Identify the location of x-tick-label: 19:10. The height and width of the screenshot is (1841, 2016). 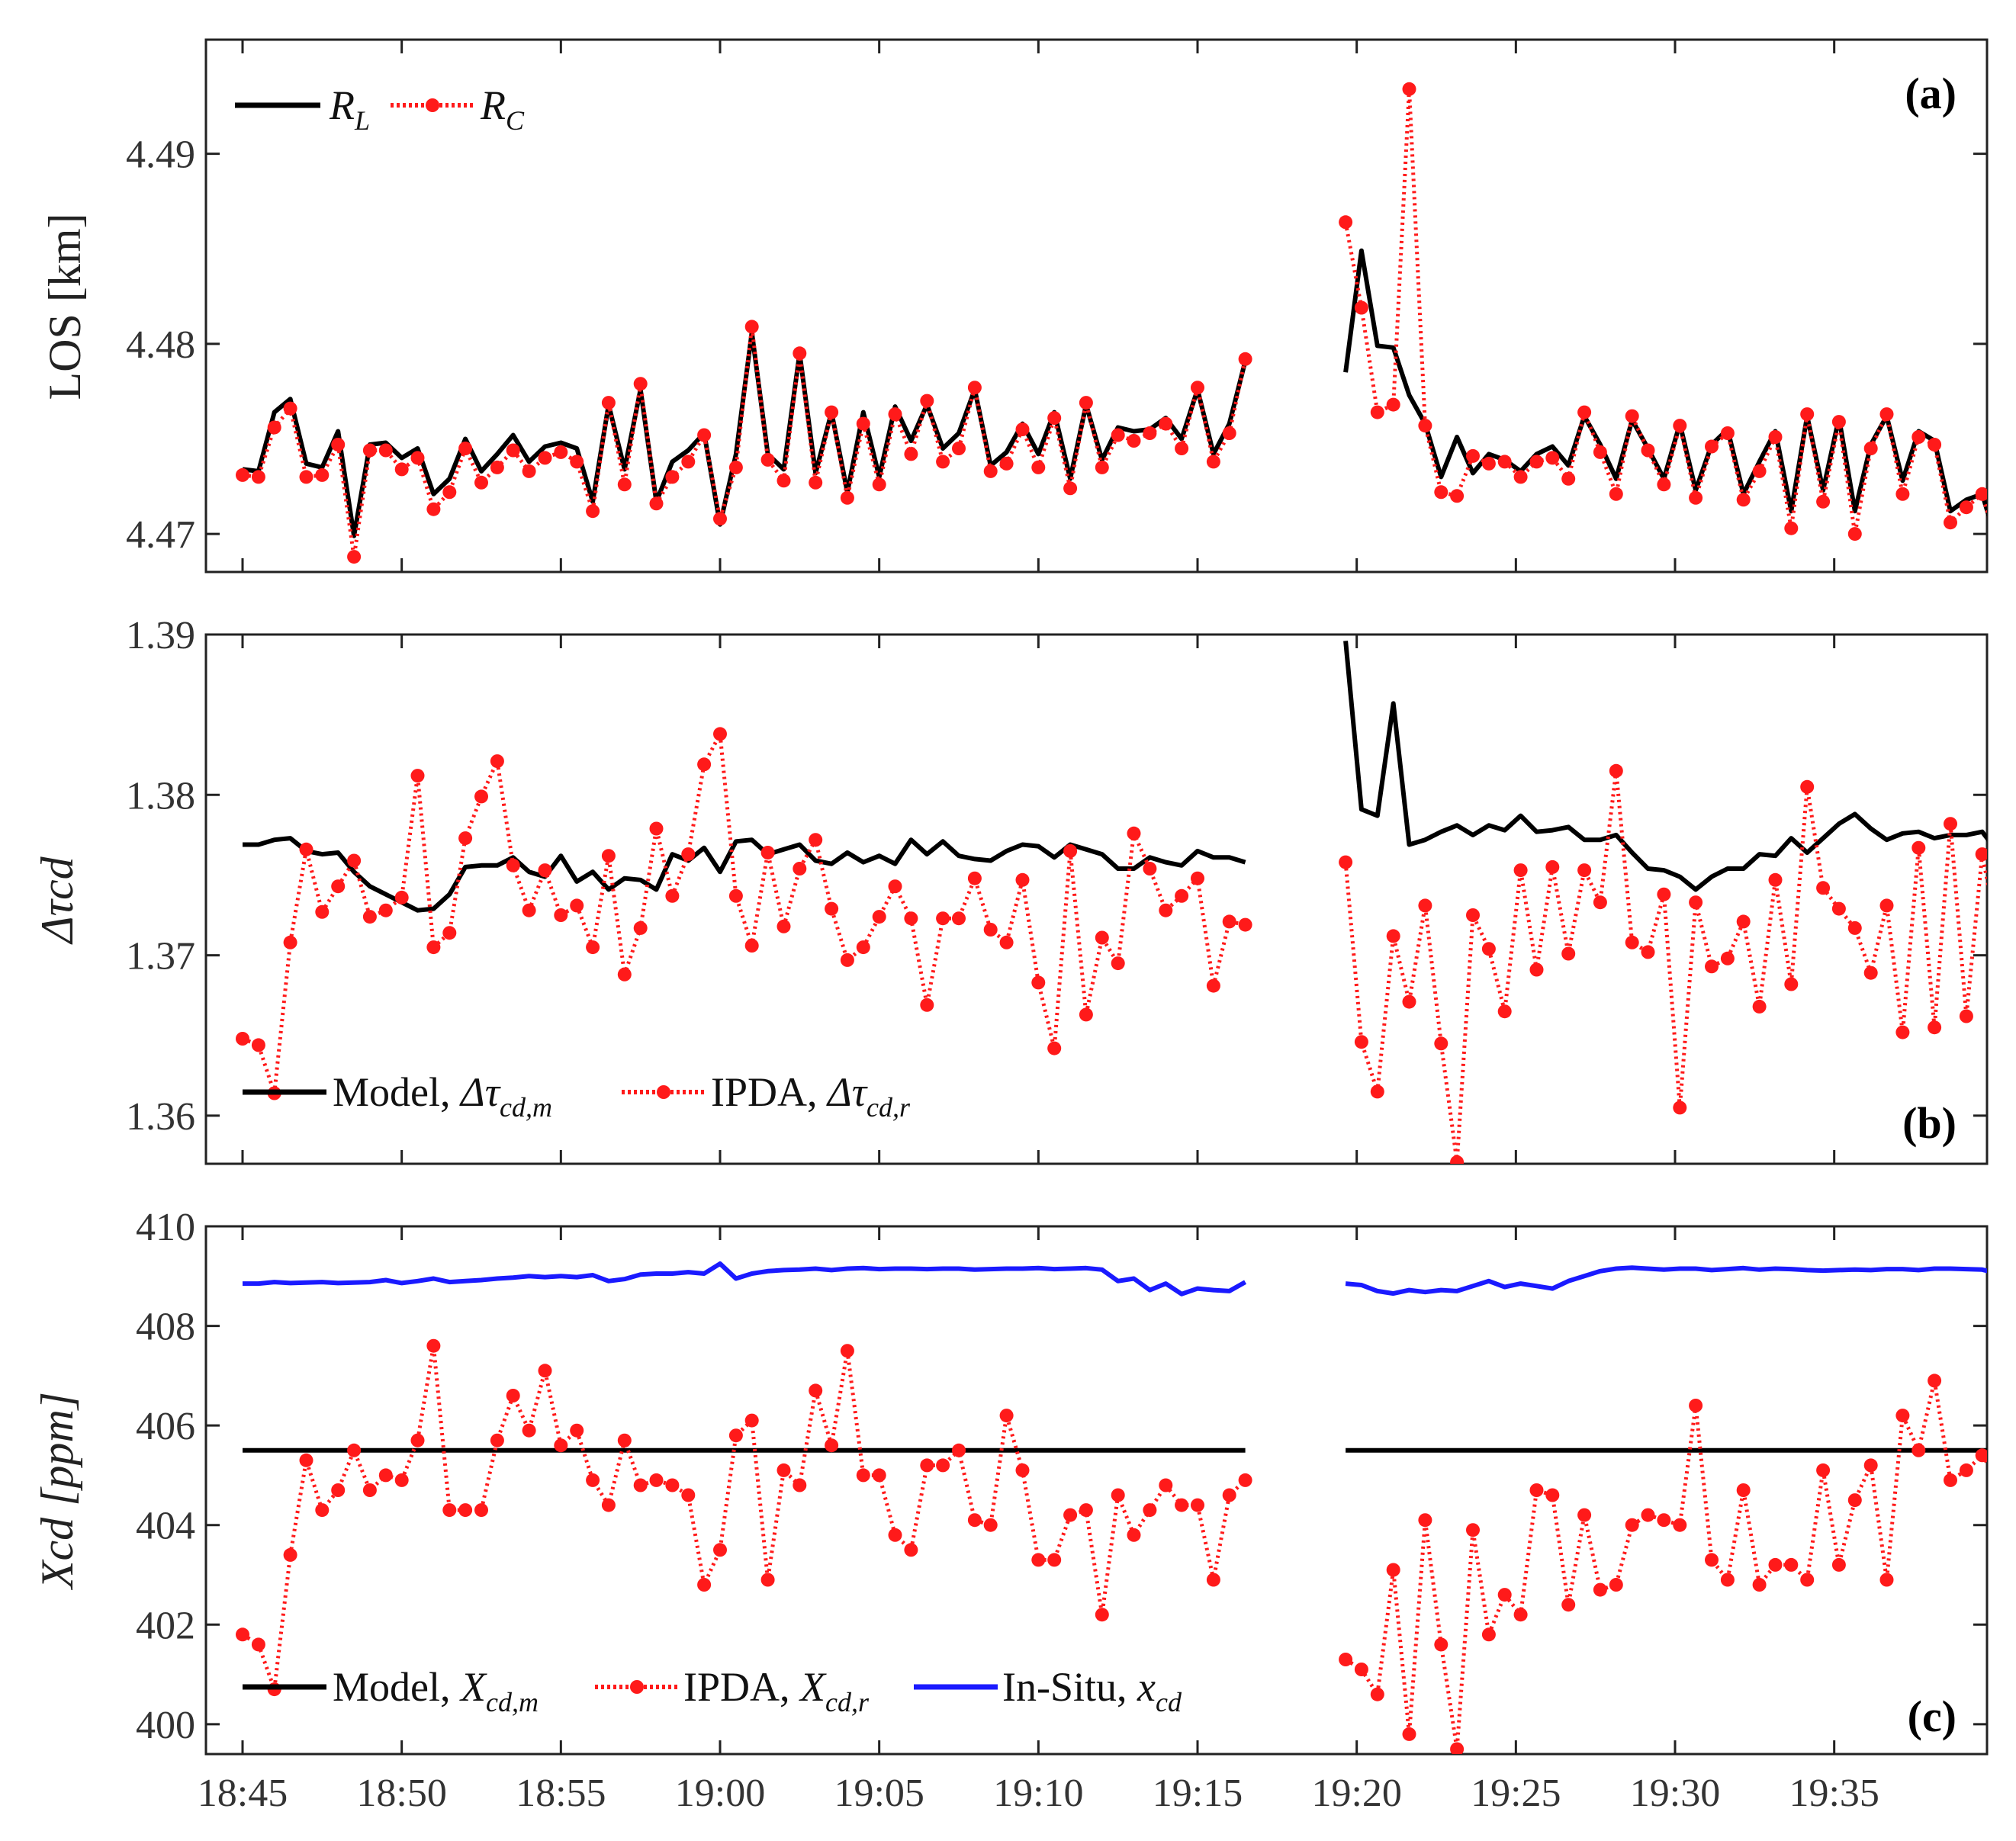
(1038, 1794).